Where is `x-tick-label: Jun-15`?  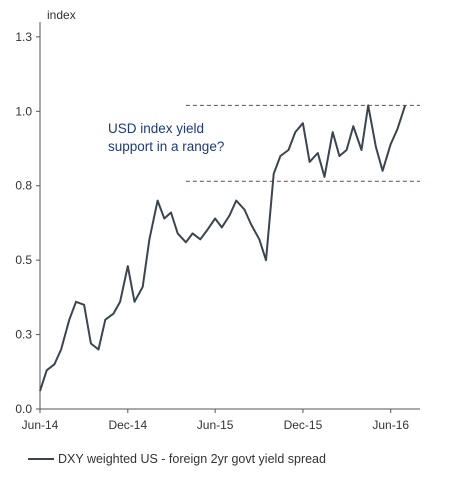 x-tick-label: Jun-15 is located at coordinates (215, 425).